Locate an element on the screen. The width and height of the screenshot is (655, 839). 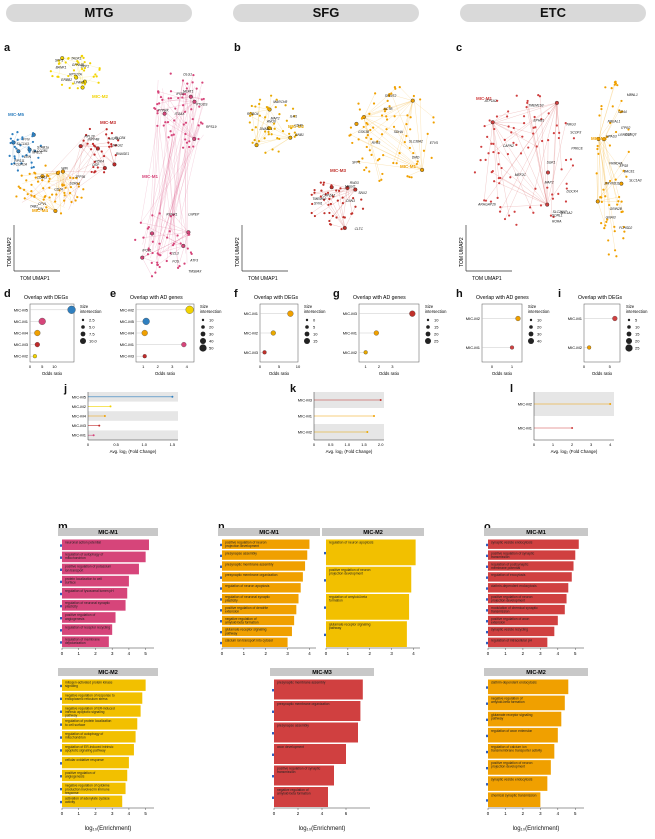
legend-label: 5 is located at coordinates (314, 327).